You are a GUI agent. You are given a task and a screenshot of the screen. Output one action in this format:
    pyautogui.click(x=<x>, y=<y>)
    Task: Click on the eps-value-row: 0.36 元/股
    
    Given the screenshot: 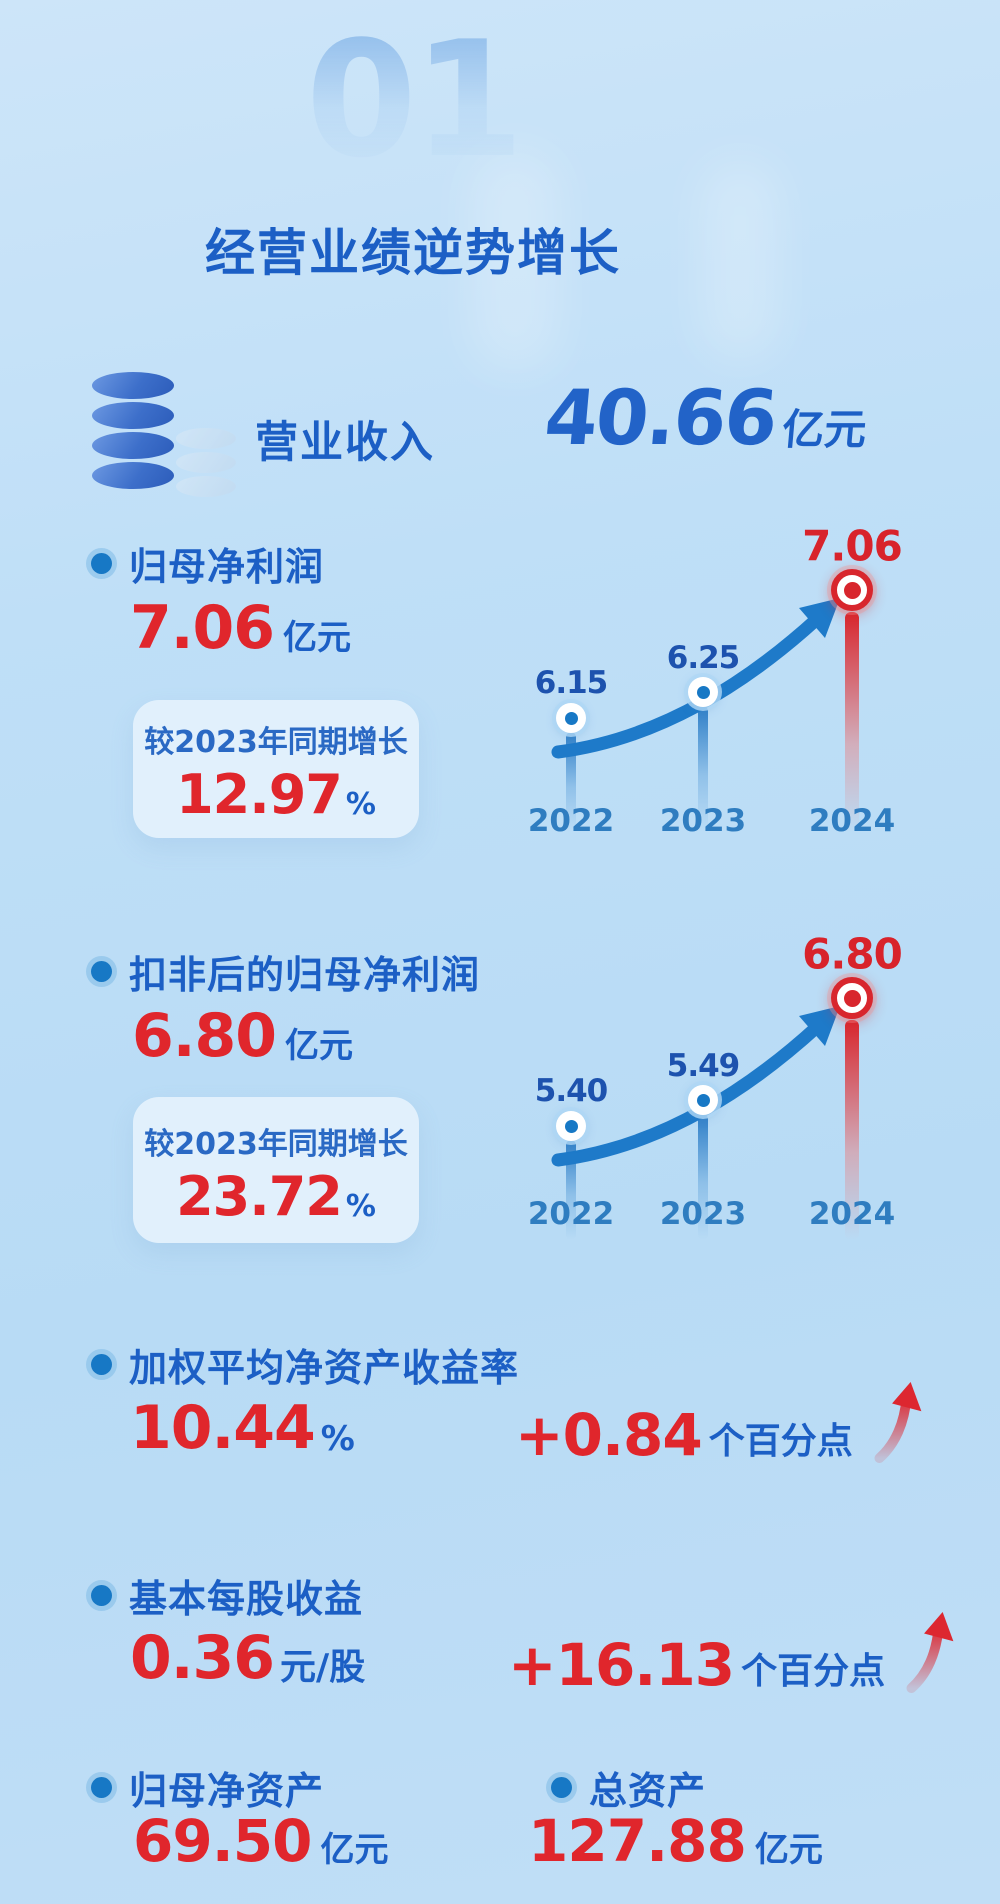 What is the action you would take?
    pyautogui.click(x=247, y=1658)
    